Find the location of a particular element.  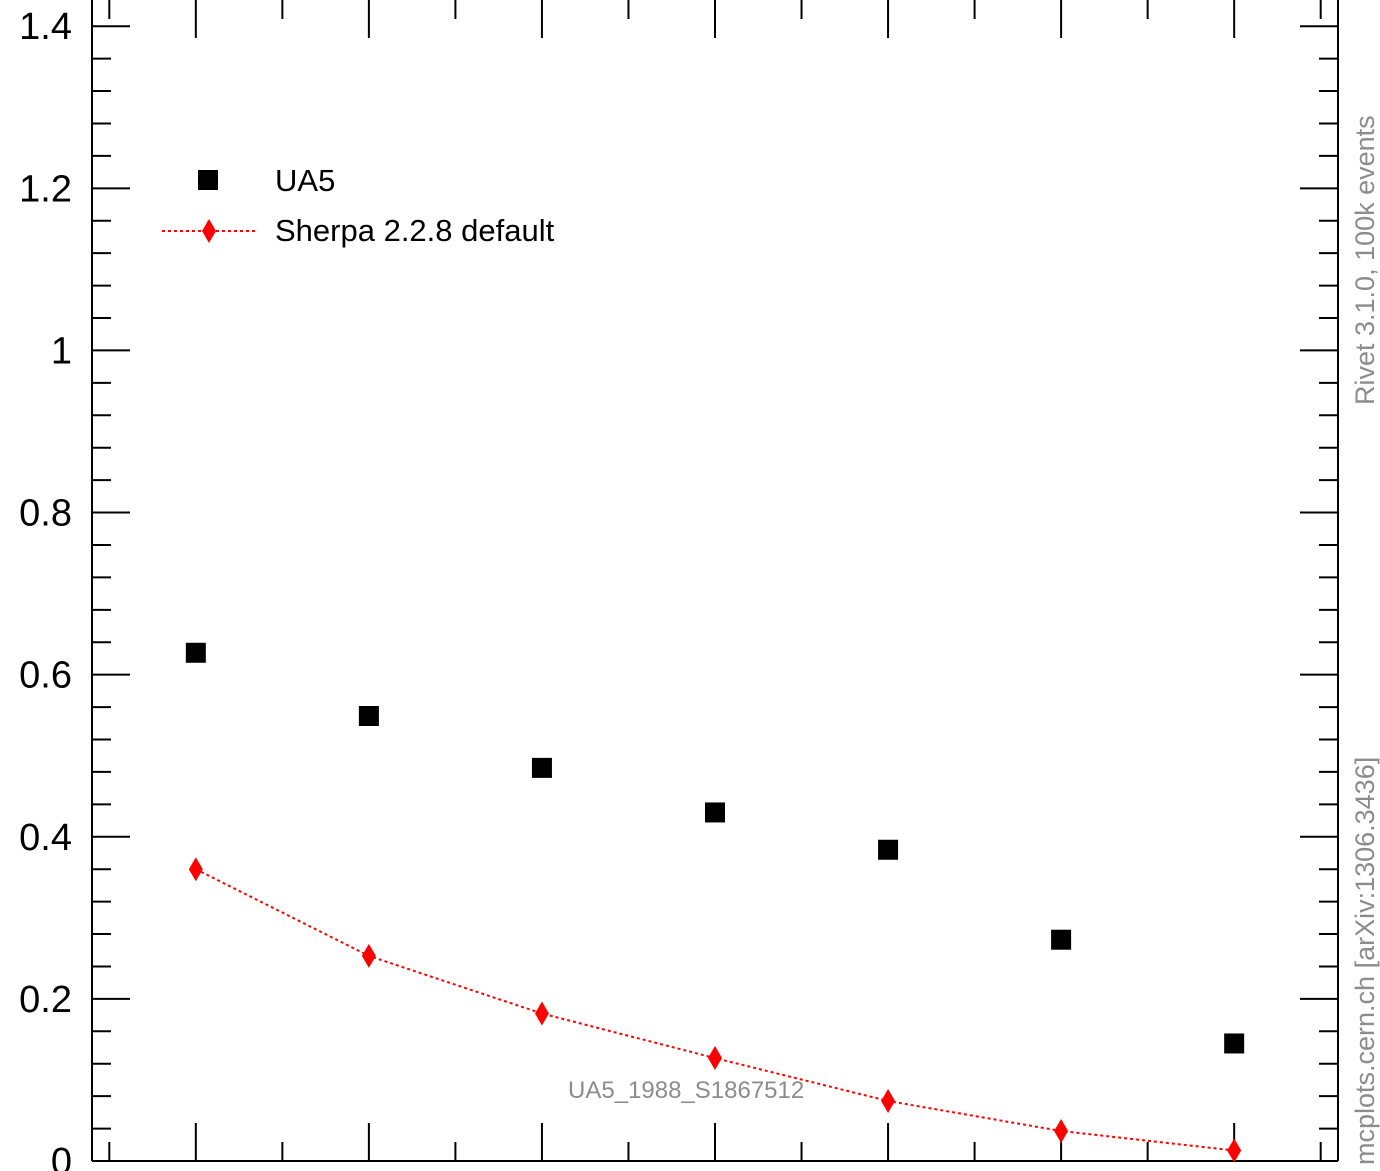

y-tick-label: 0.6 is located at coordinates (45, 676).